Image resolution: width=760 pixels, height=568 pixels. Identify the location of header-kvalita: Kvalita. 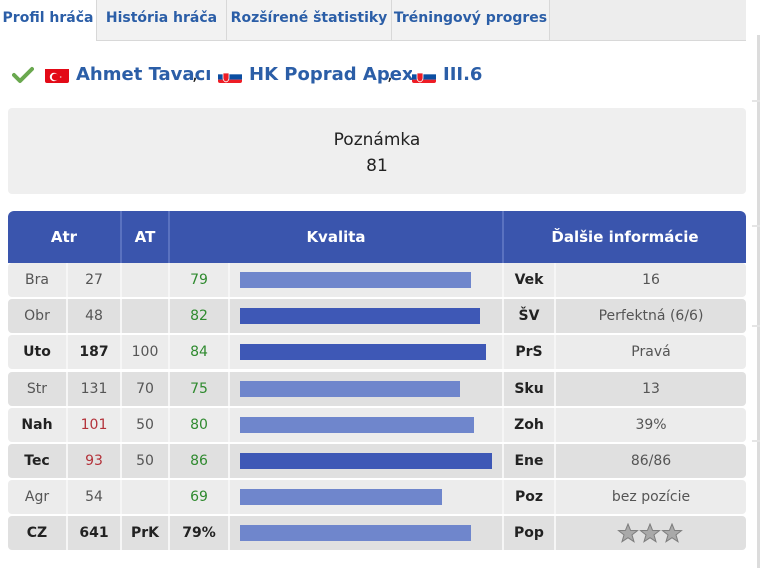
(336, 237).